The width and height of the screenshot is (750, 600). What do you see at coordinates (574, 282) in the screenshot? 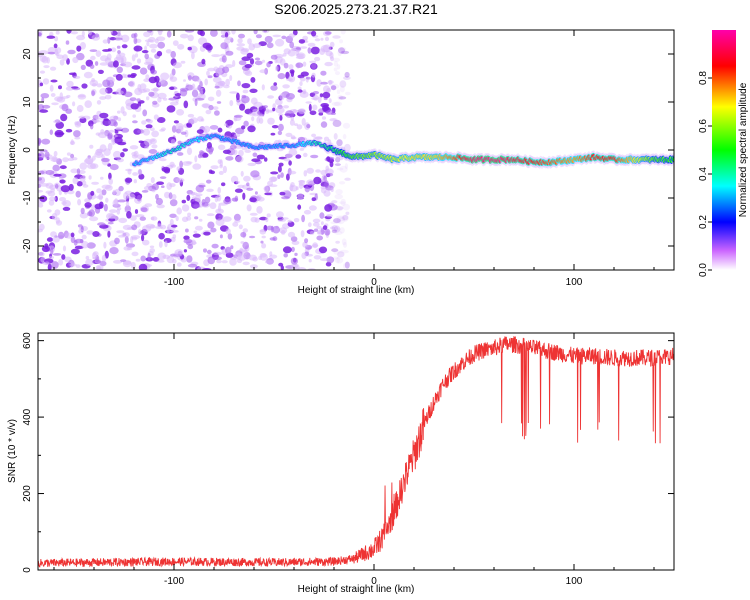
I see `heatmap-x-tick-label: 100` at bounding box center [574, 282].